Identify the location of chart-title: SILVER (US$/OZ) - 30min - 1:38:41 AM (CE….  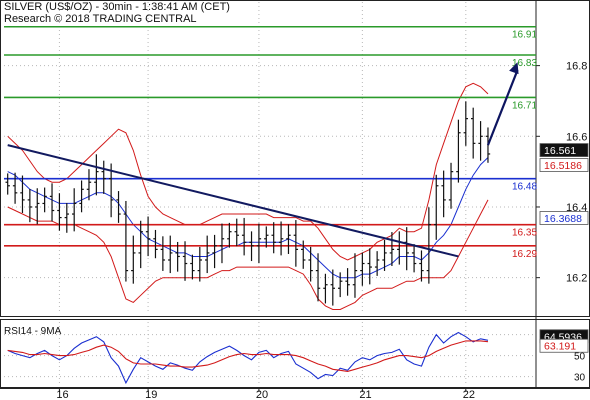
(117, 7).